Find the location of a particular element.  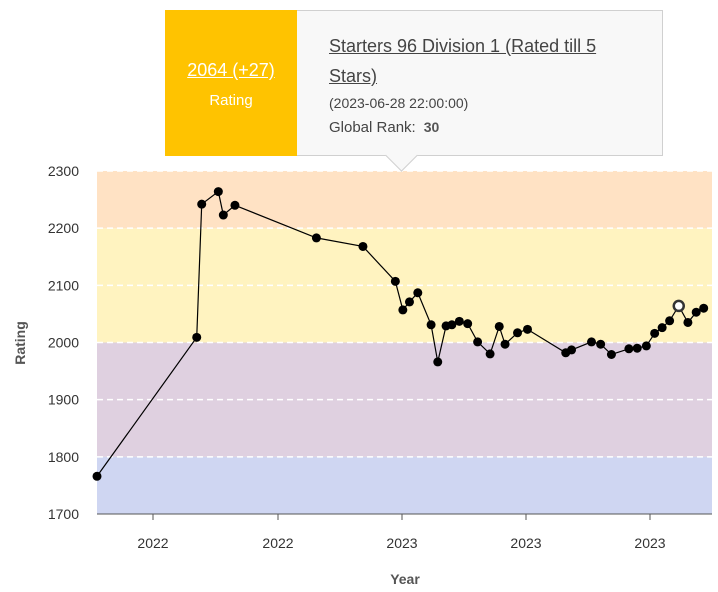

y-tick-label: 1700 is located at coordinates (63, 514).